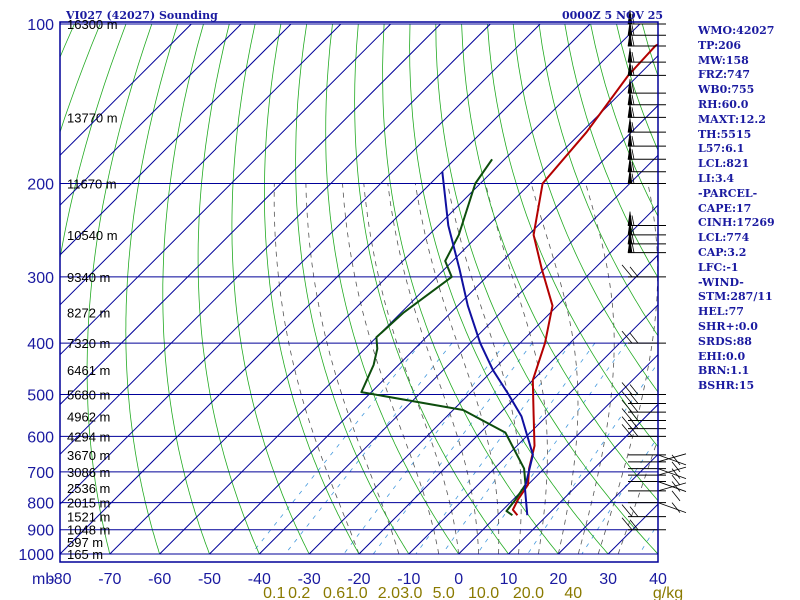  What do you see at coordinates (358, 579) in the screenshot?
I see `temperature-tick-label: -20` at bounding box center [358, 579].